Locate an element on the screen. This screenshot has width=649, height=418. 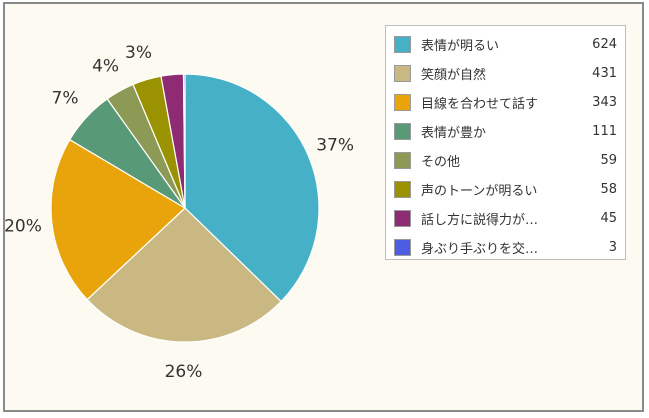
legend-label: 表情が豊か is located at coordinates (454, 133).